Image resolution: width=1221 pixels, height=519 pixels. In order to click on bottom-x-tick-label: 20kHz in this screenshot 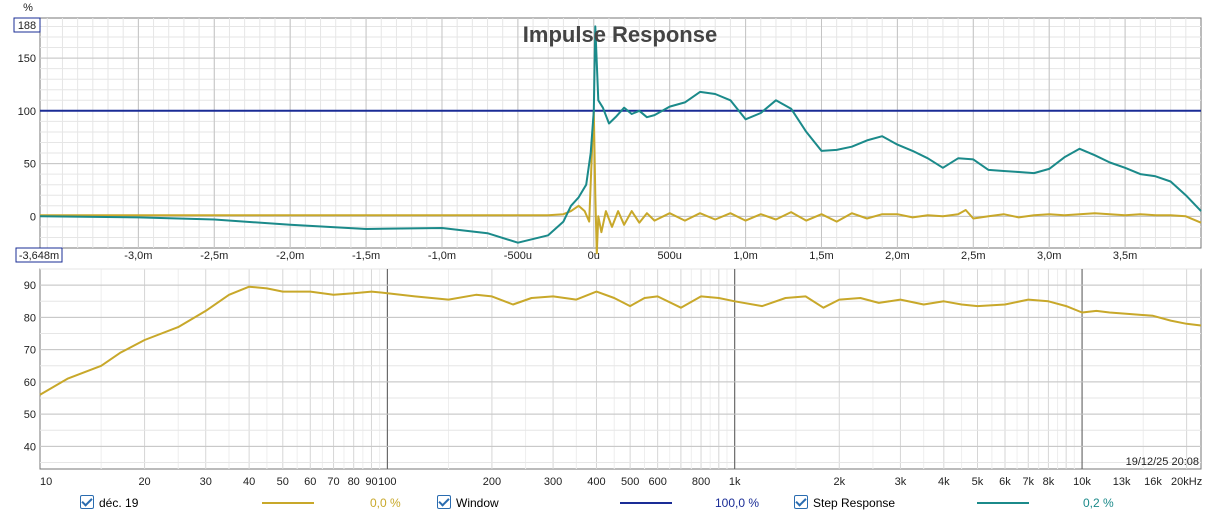, I will do `click(1186, 482)`.